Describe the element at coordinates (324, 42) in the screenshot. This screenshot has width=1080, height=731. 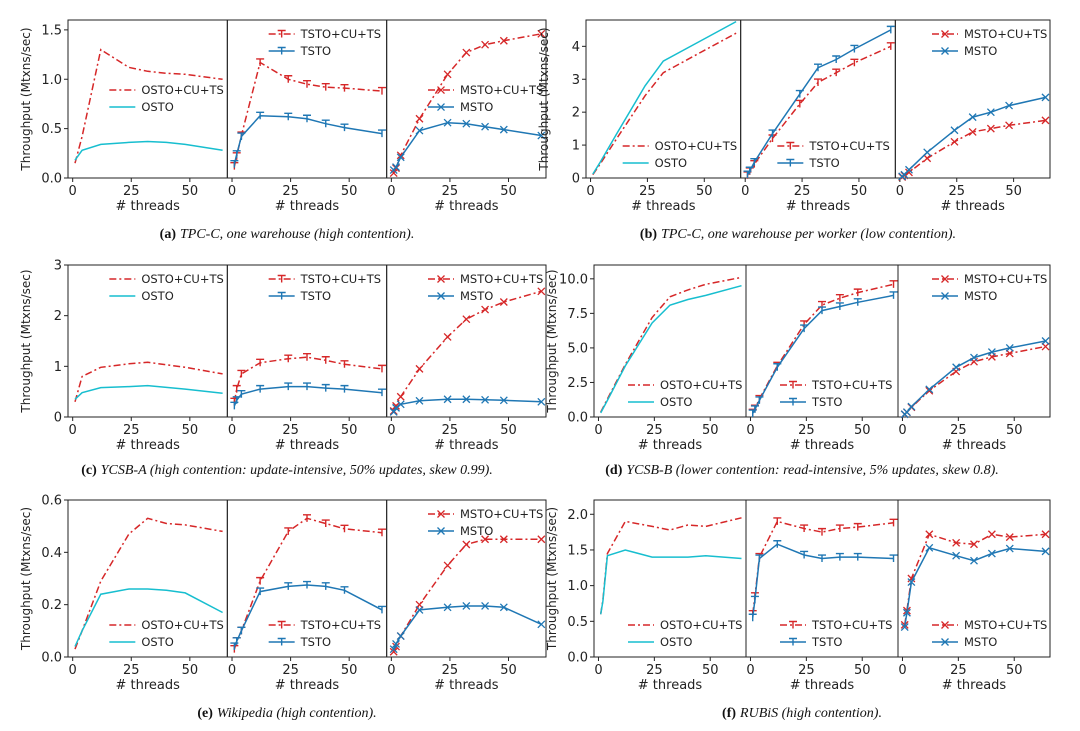
I see `legend: TSTO+CU+TS TSTO` at that location.